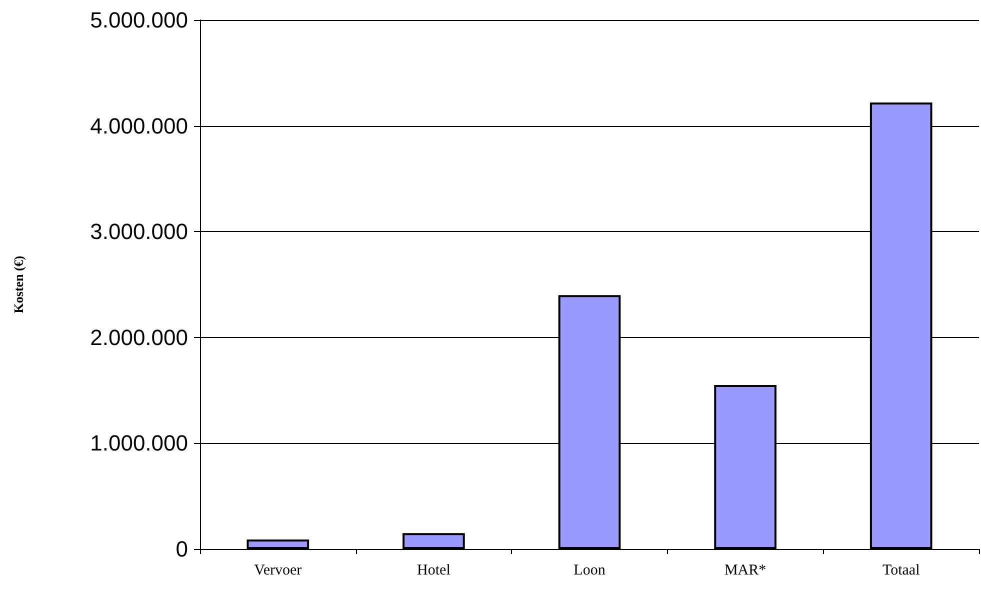  I want to click on y-tick-label: 3.000.000, so click(139, 231).